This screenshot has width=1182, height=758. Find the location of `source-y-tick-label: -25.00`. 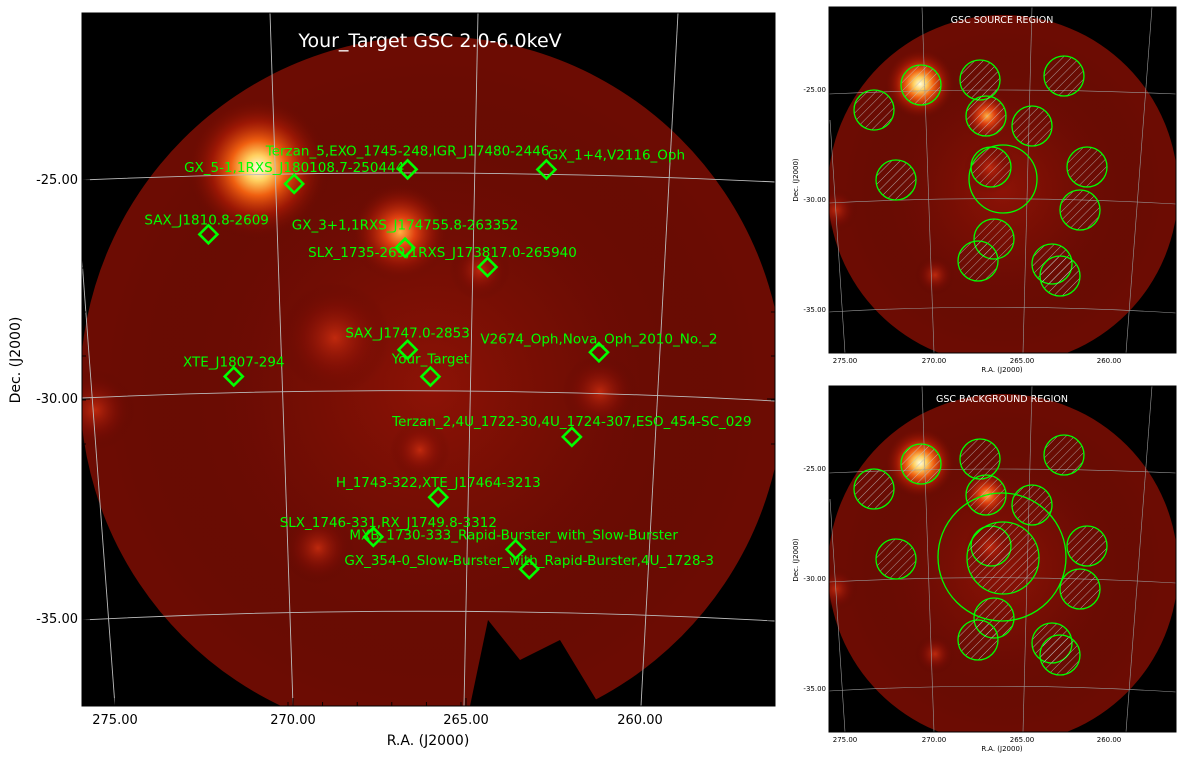

source-y-tick-label: -25.00 is located at coordinates (814, 90).